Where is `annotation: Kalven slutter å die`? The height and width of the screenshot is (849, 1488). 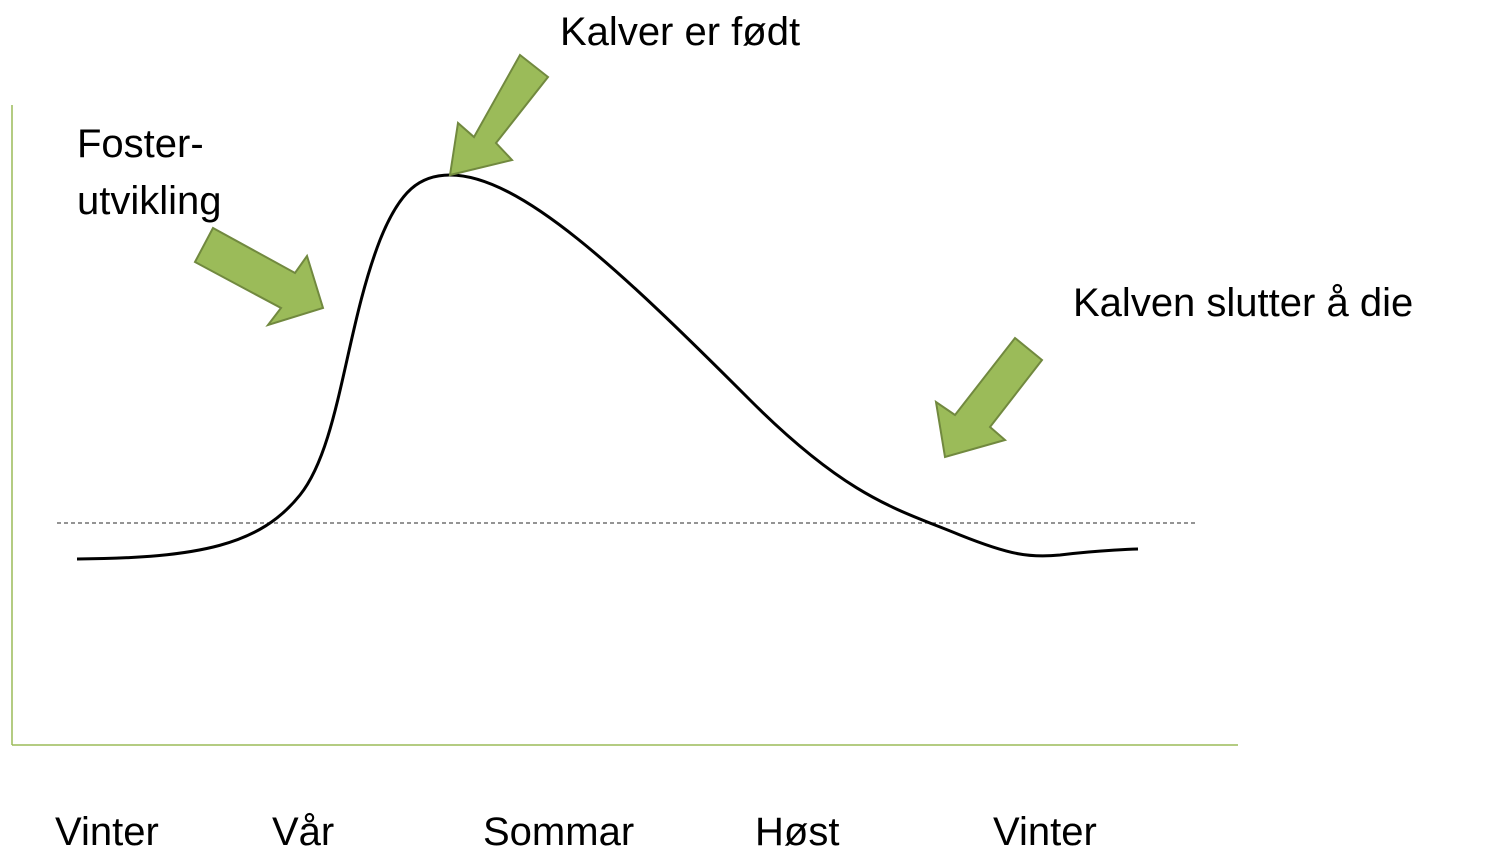
annotation: Kalven slutter å die is located at coordinates (1243, 303).